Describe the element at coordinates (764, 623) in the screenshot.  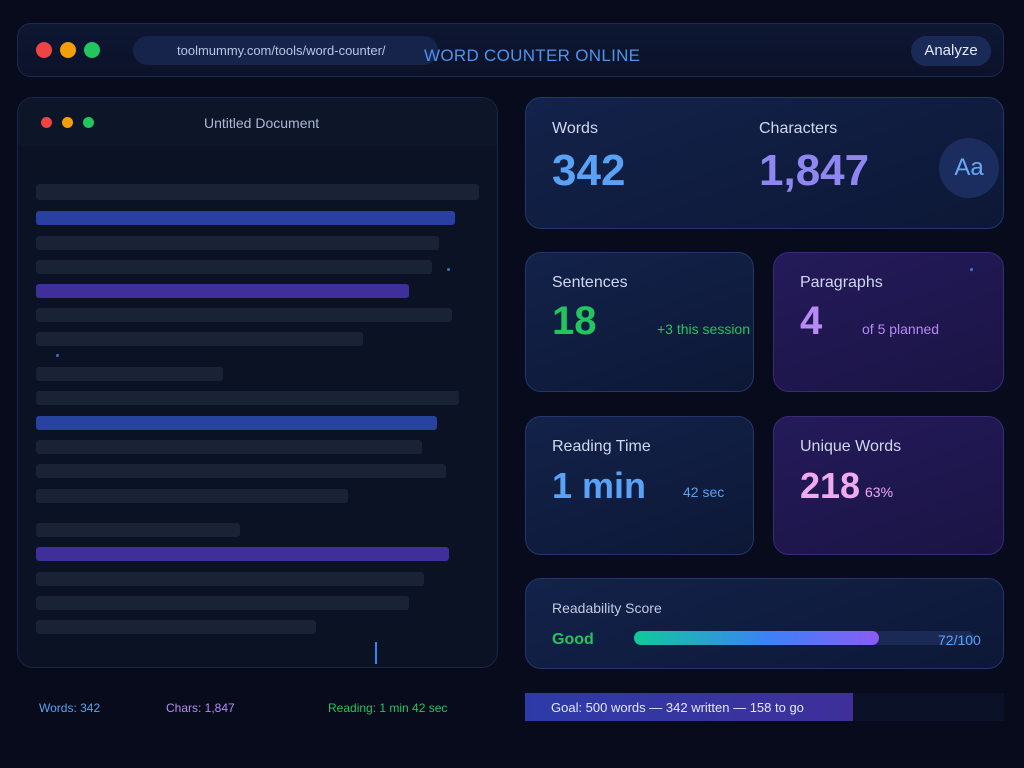
I see `readability-card: Readability Score Good 72/100` at that location.